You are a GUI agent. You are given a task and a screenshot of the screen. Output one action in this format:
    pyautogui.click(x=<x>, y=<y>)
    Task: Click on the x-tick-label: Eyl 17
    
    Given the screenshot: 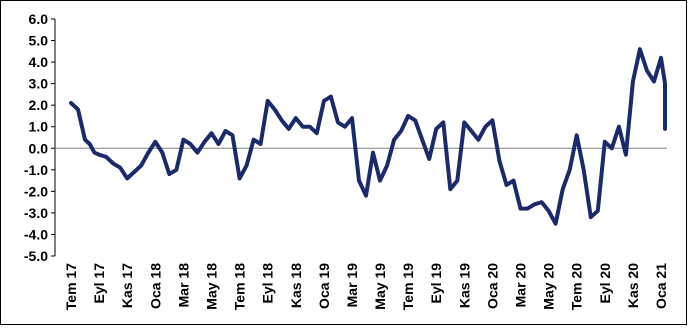 What is the action you would take?
    pyautogui.click(x=99, y=283)
    